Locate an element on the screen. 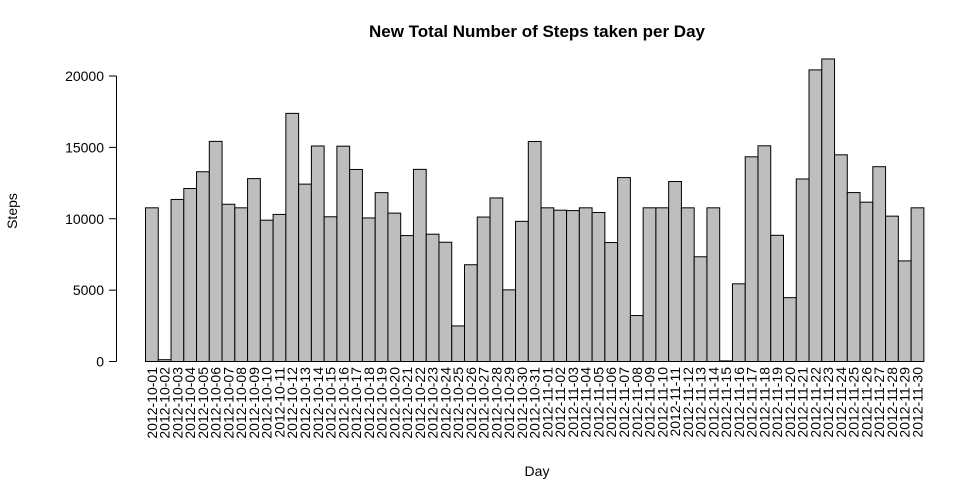 Image resolution: width=960 pixels, height=480 pixels. x-tick-label: 2012-10-02 is located at coordinates (165, 403).